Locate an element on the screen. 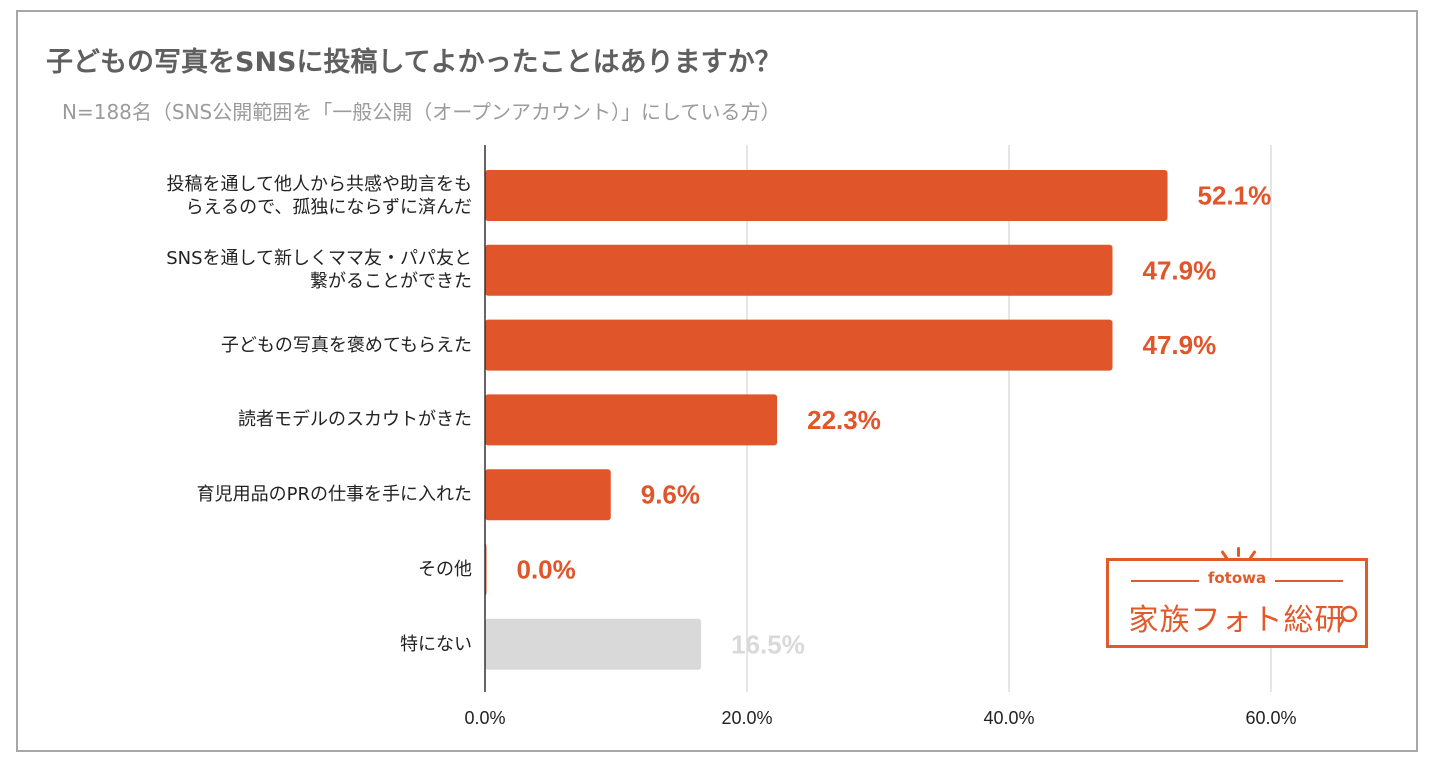 This screenshot has height=768, width=1430. category-label-line: 読者モデルのスカウトがきた is located at coordinates (355, 420).